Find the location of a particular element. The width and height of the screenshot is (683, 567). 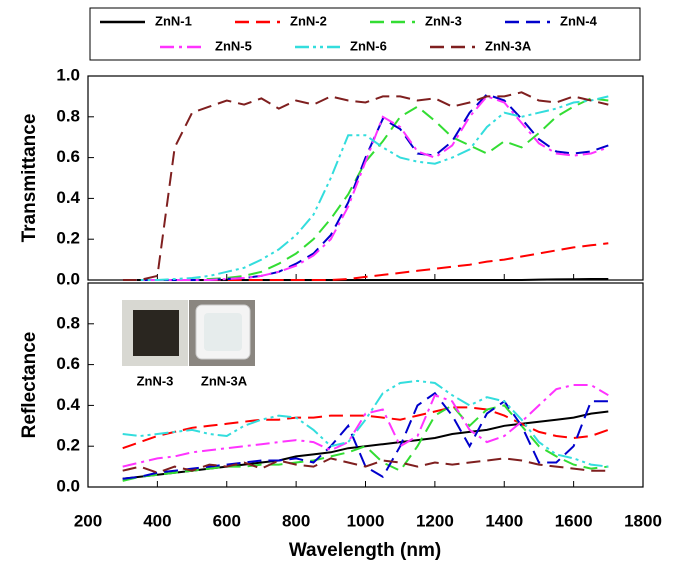

x-tick-label: 600 is located at coordinates (227, 520).